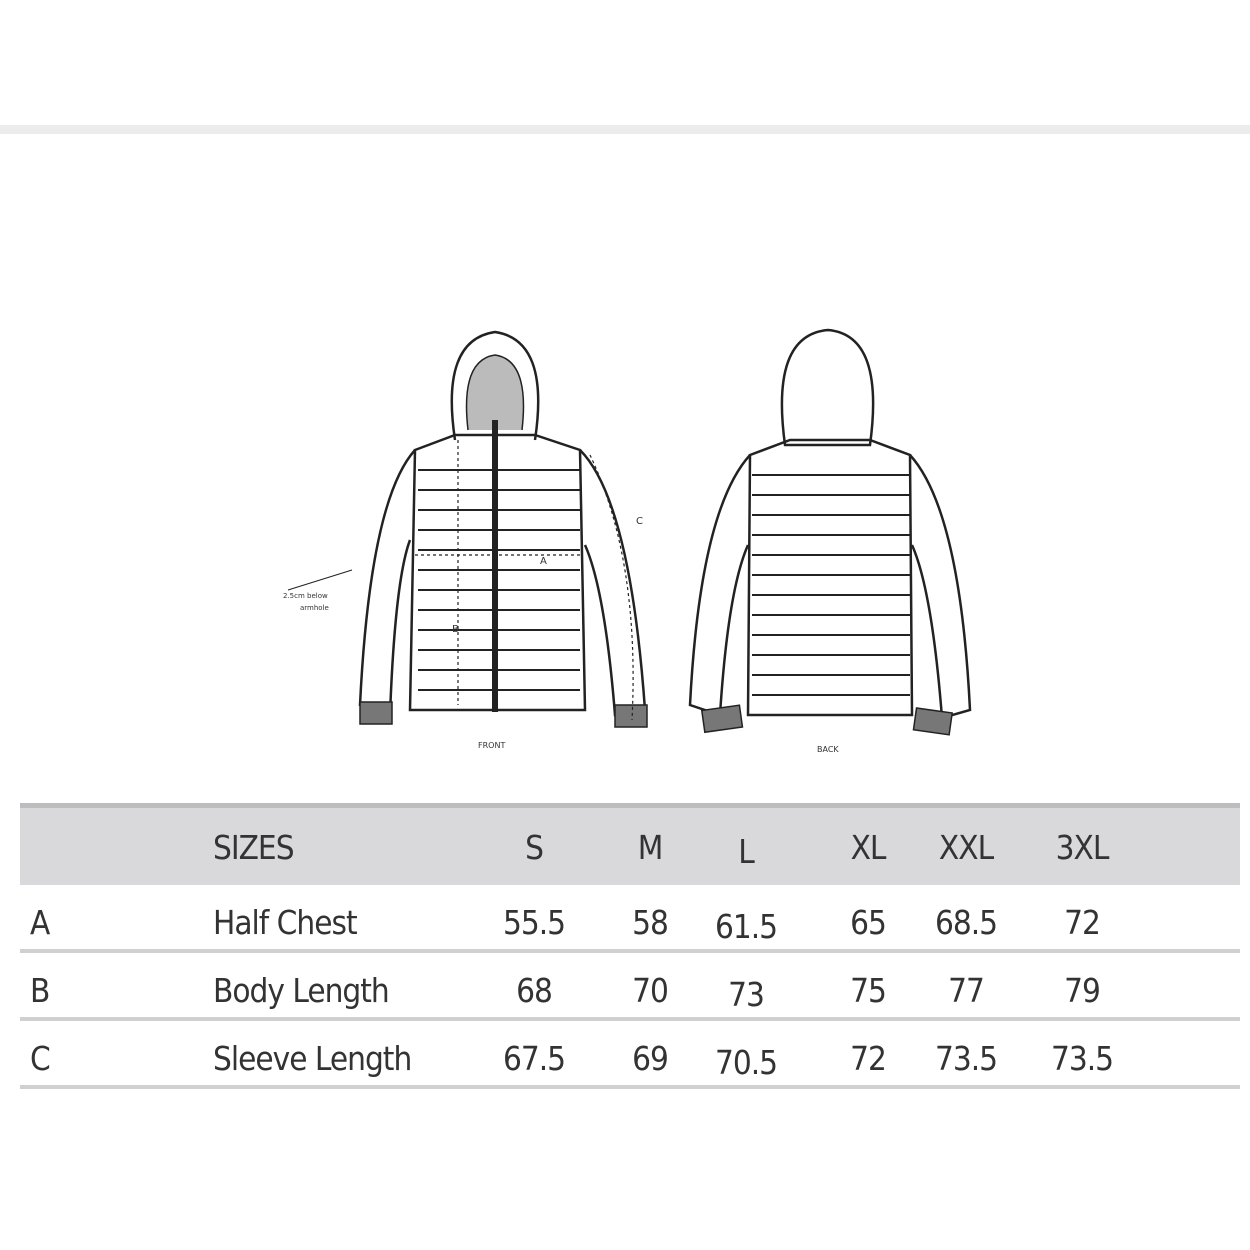  I want to click on row-value: 68.5, so click(966, 922).